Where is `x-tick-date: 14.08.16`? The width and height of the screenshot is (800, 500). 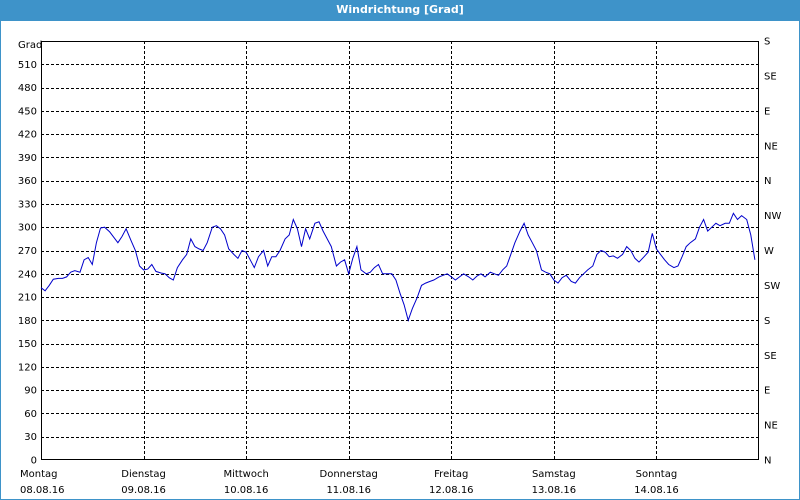 x-tick-date: 14.08.16 is located at coordinates (656, 490).